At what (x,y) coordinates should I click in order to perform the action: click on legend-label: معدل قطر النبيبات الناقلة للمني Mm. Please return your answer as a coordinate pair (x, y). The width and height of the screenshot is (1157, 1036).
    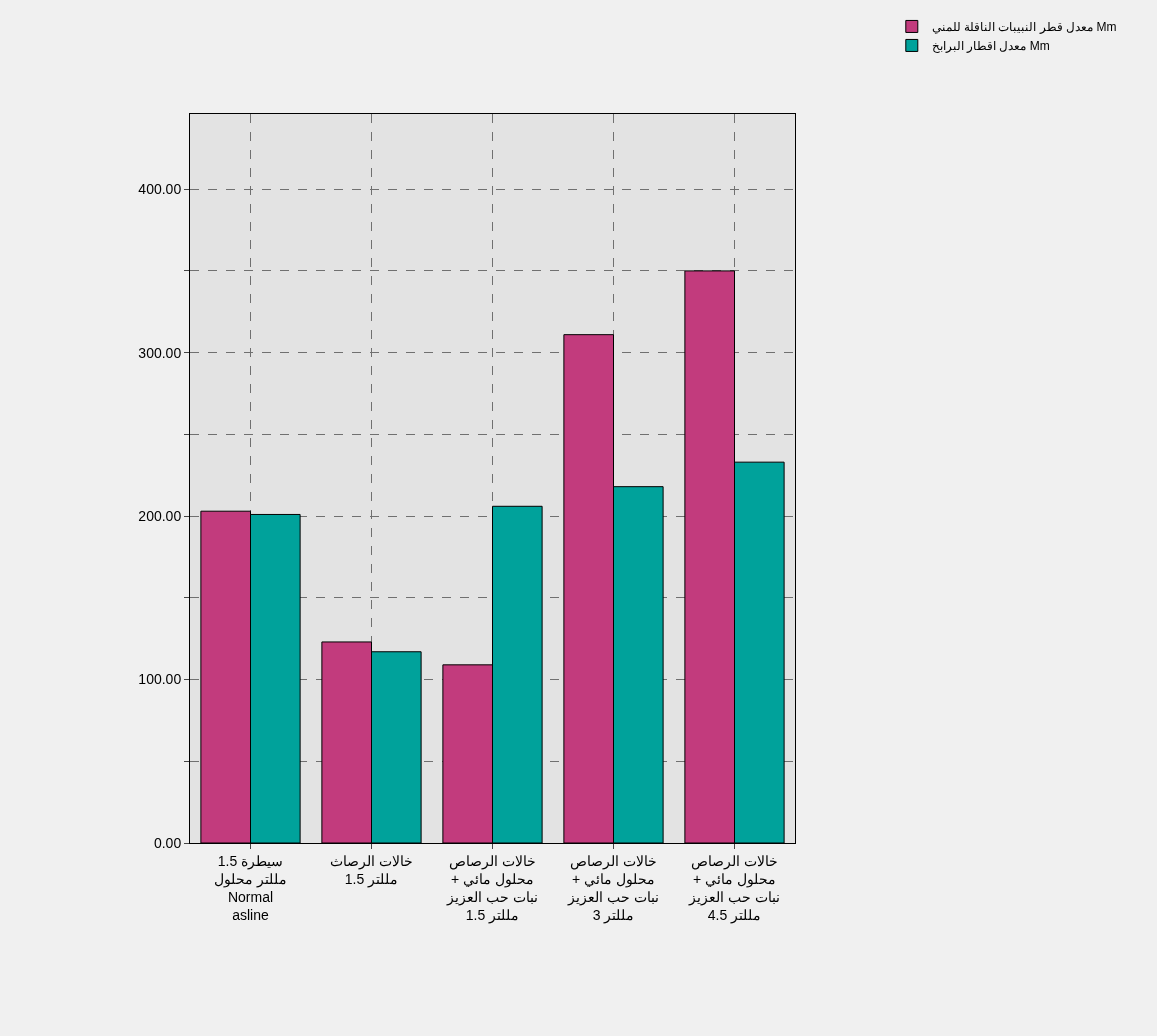
    Looking at the image, I should click on (1024, 27).